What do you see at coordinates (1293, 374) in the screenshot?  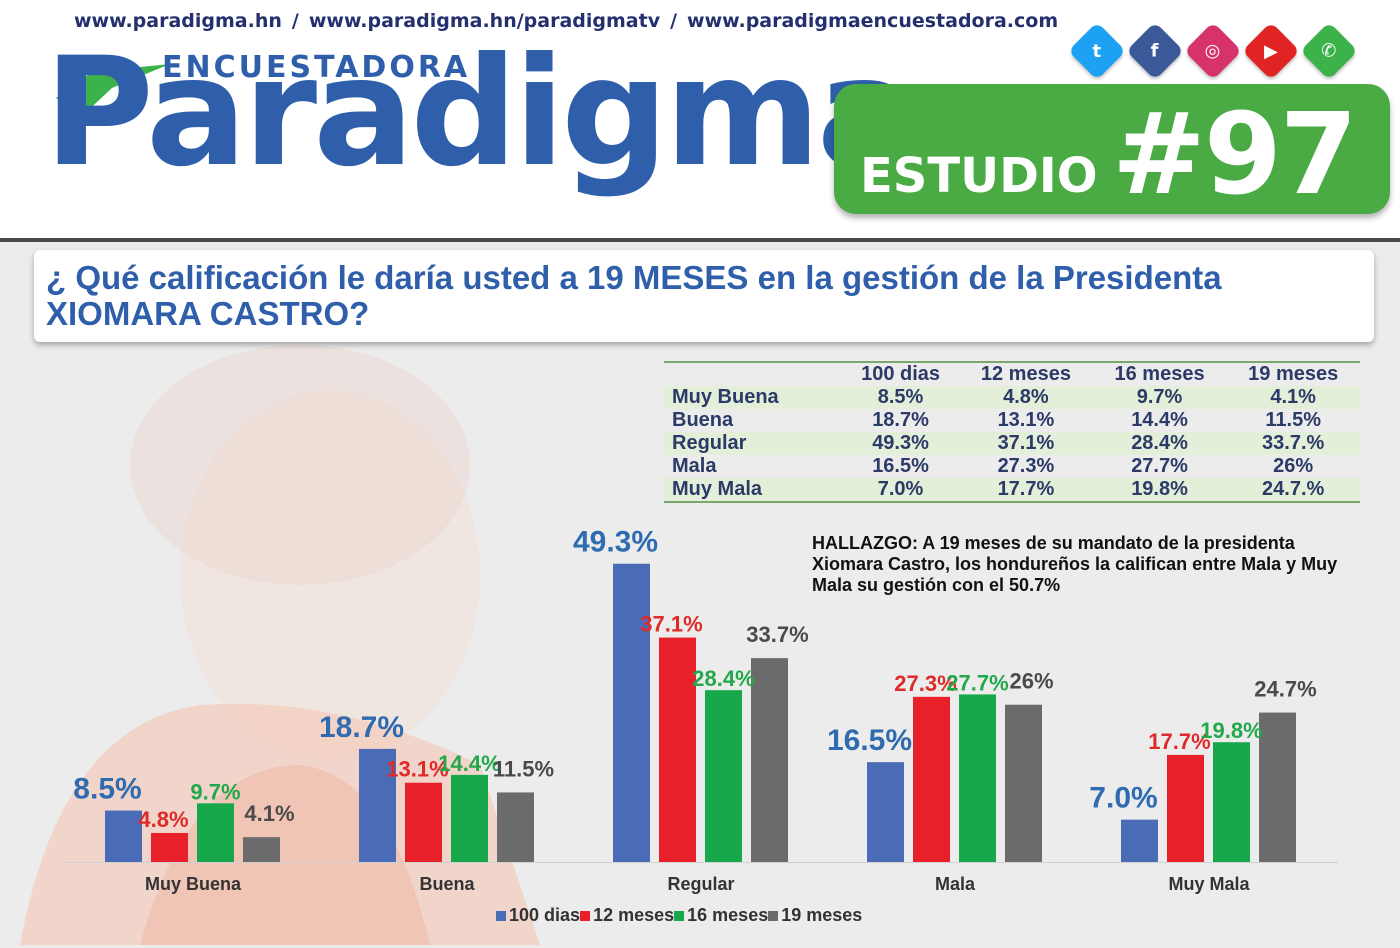 I see `table-column-header: 19 meses` at bounding box center [1293, 374].